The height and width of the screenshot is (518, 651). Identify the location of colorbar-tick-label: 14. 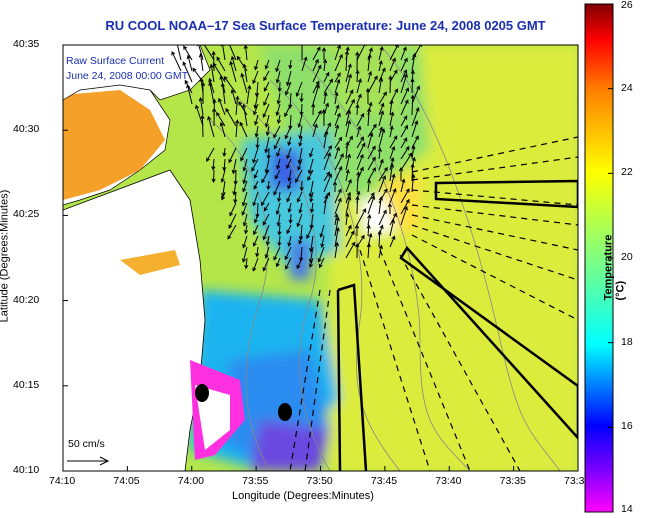
(627, 509).